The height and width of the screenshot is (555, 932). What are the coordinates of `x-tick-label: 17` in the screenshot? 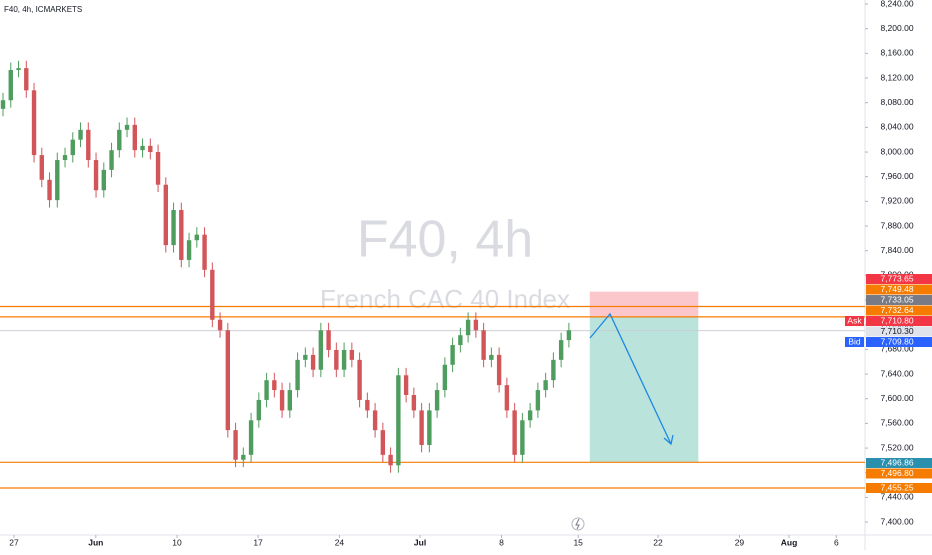 It's located at (258, 542).